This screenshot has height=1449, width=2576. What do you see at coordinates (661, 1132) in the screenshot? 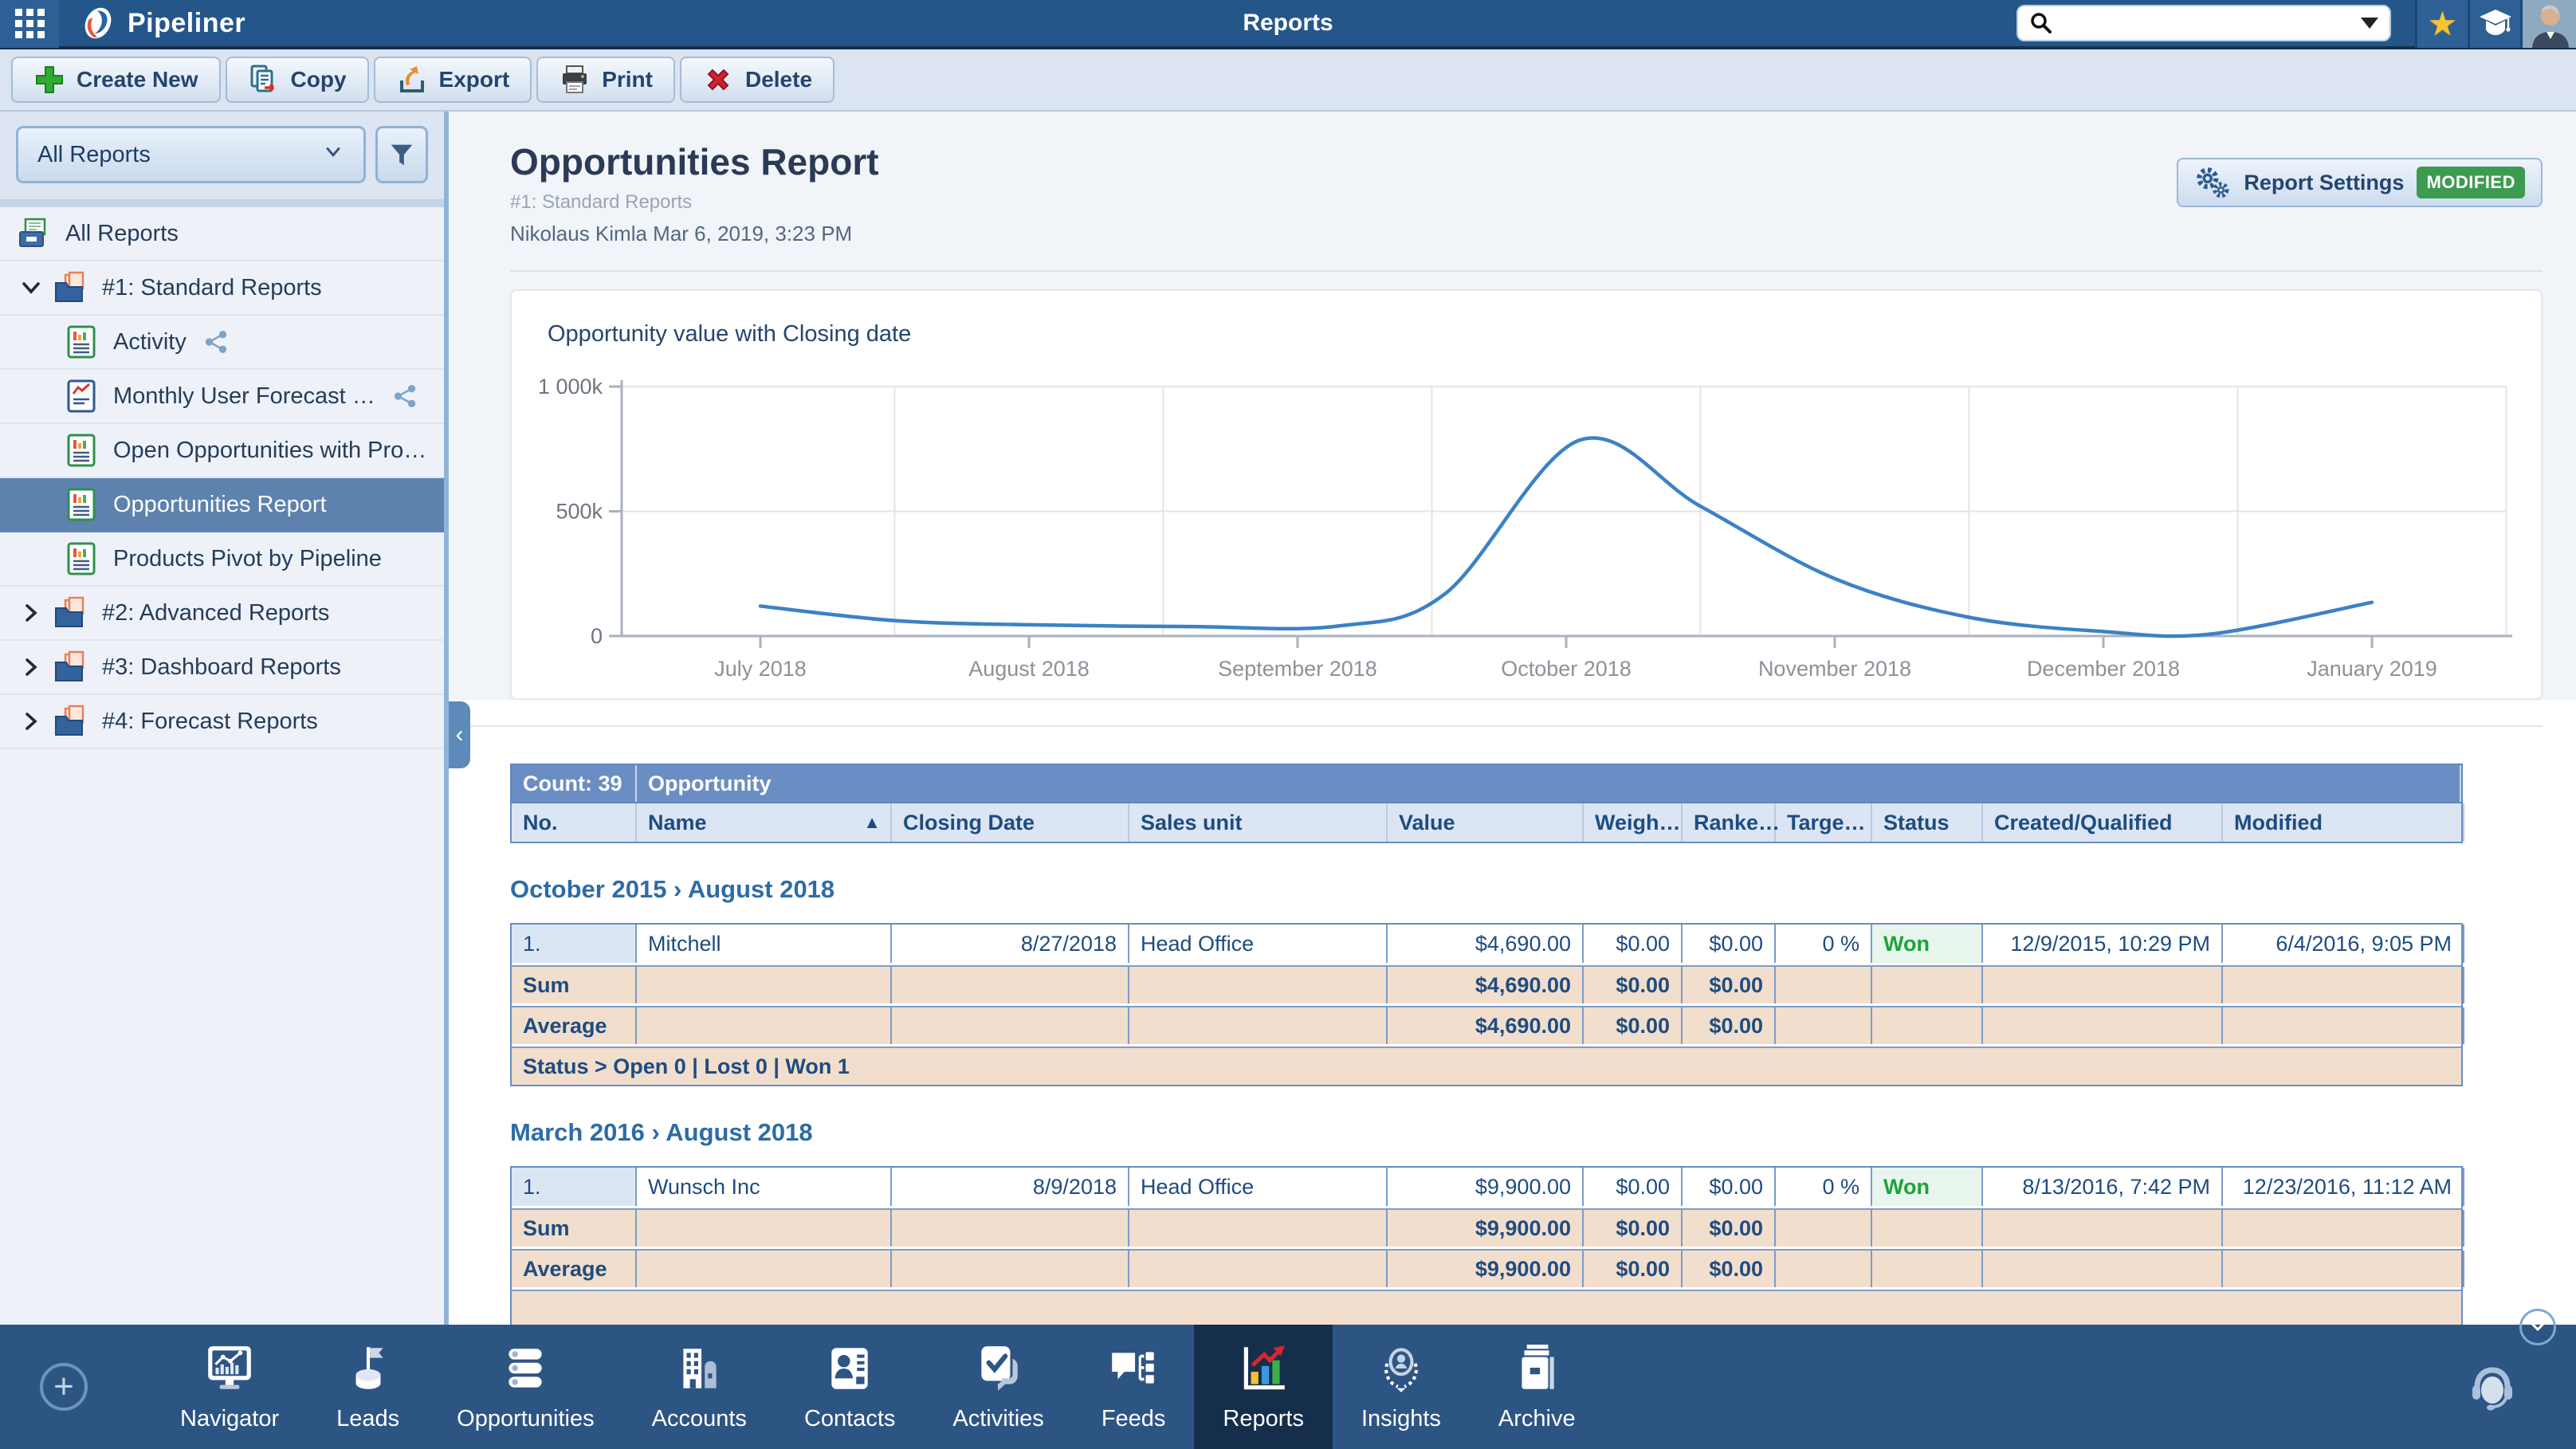
I see `section-heading: March 2016 › August 2018` at bounding box center [661, 1132].